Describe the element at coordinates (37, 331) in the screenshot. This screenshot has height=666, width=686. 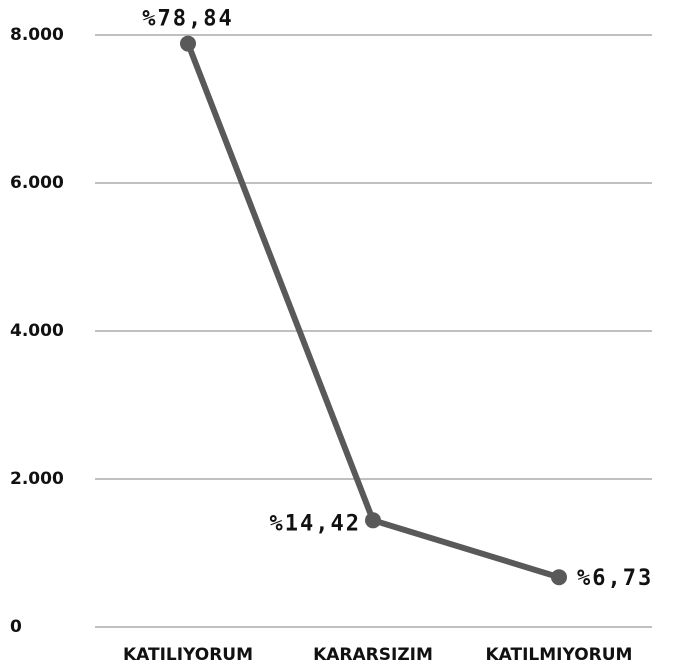
I see `y-tick-label: 4.000` at that location.